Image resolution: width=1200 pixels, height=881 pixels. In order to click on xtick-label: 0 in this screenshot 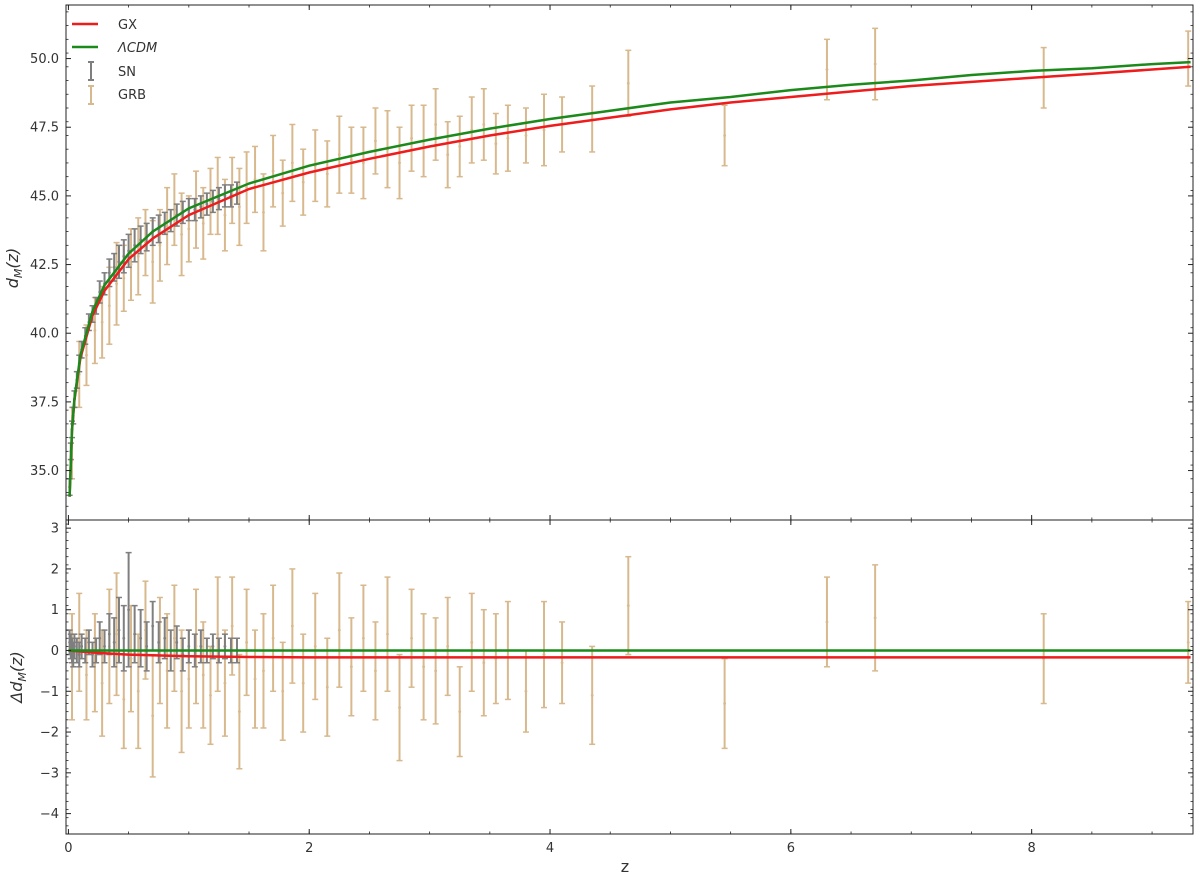, I will do `click(68, 848)`.